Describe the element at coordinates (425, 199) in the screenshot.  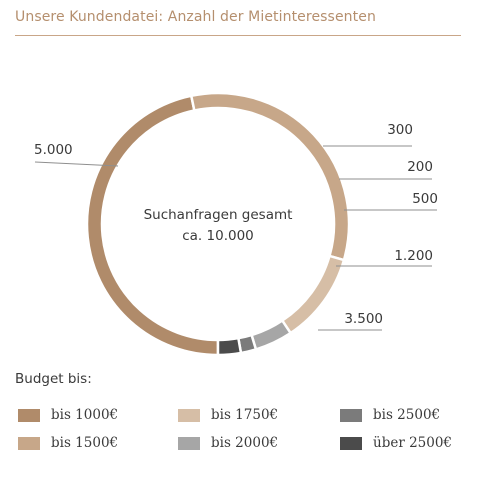
I see `value-label-4: 500` at that location.